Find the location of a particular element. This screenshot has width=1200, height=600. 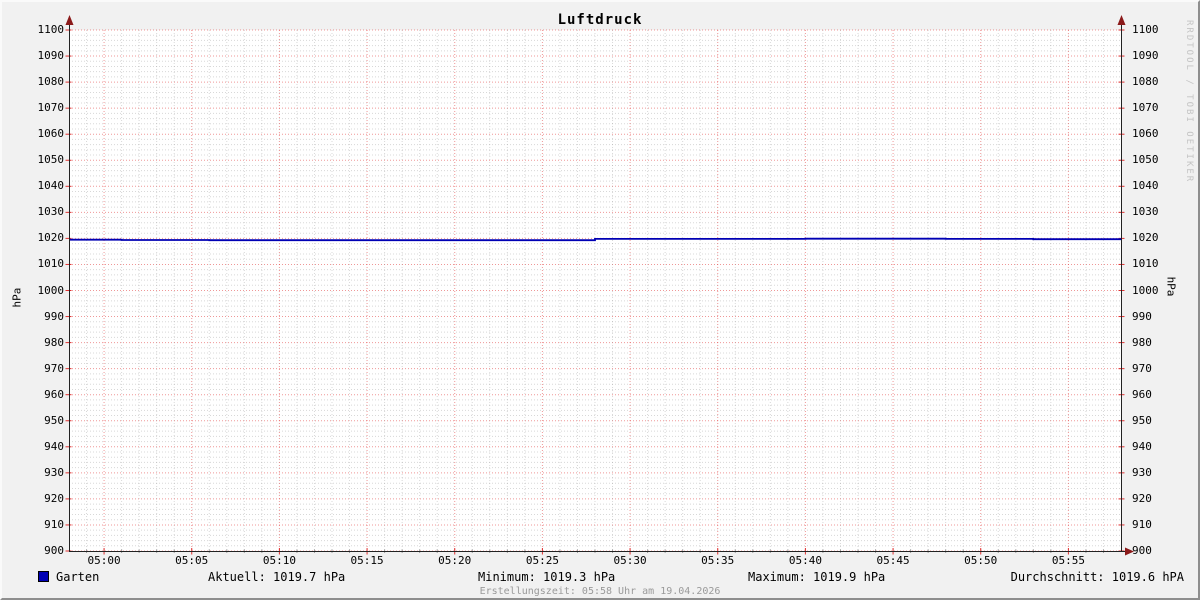

chart-title: Luftdruck is located at coordinates (600, 20).